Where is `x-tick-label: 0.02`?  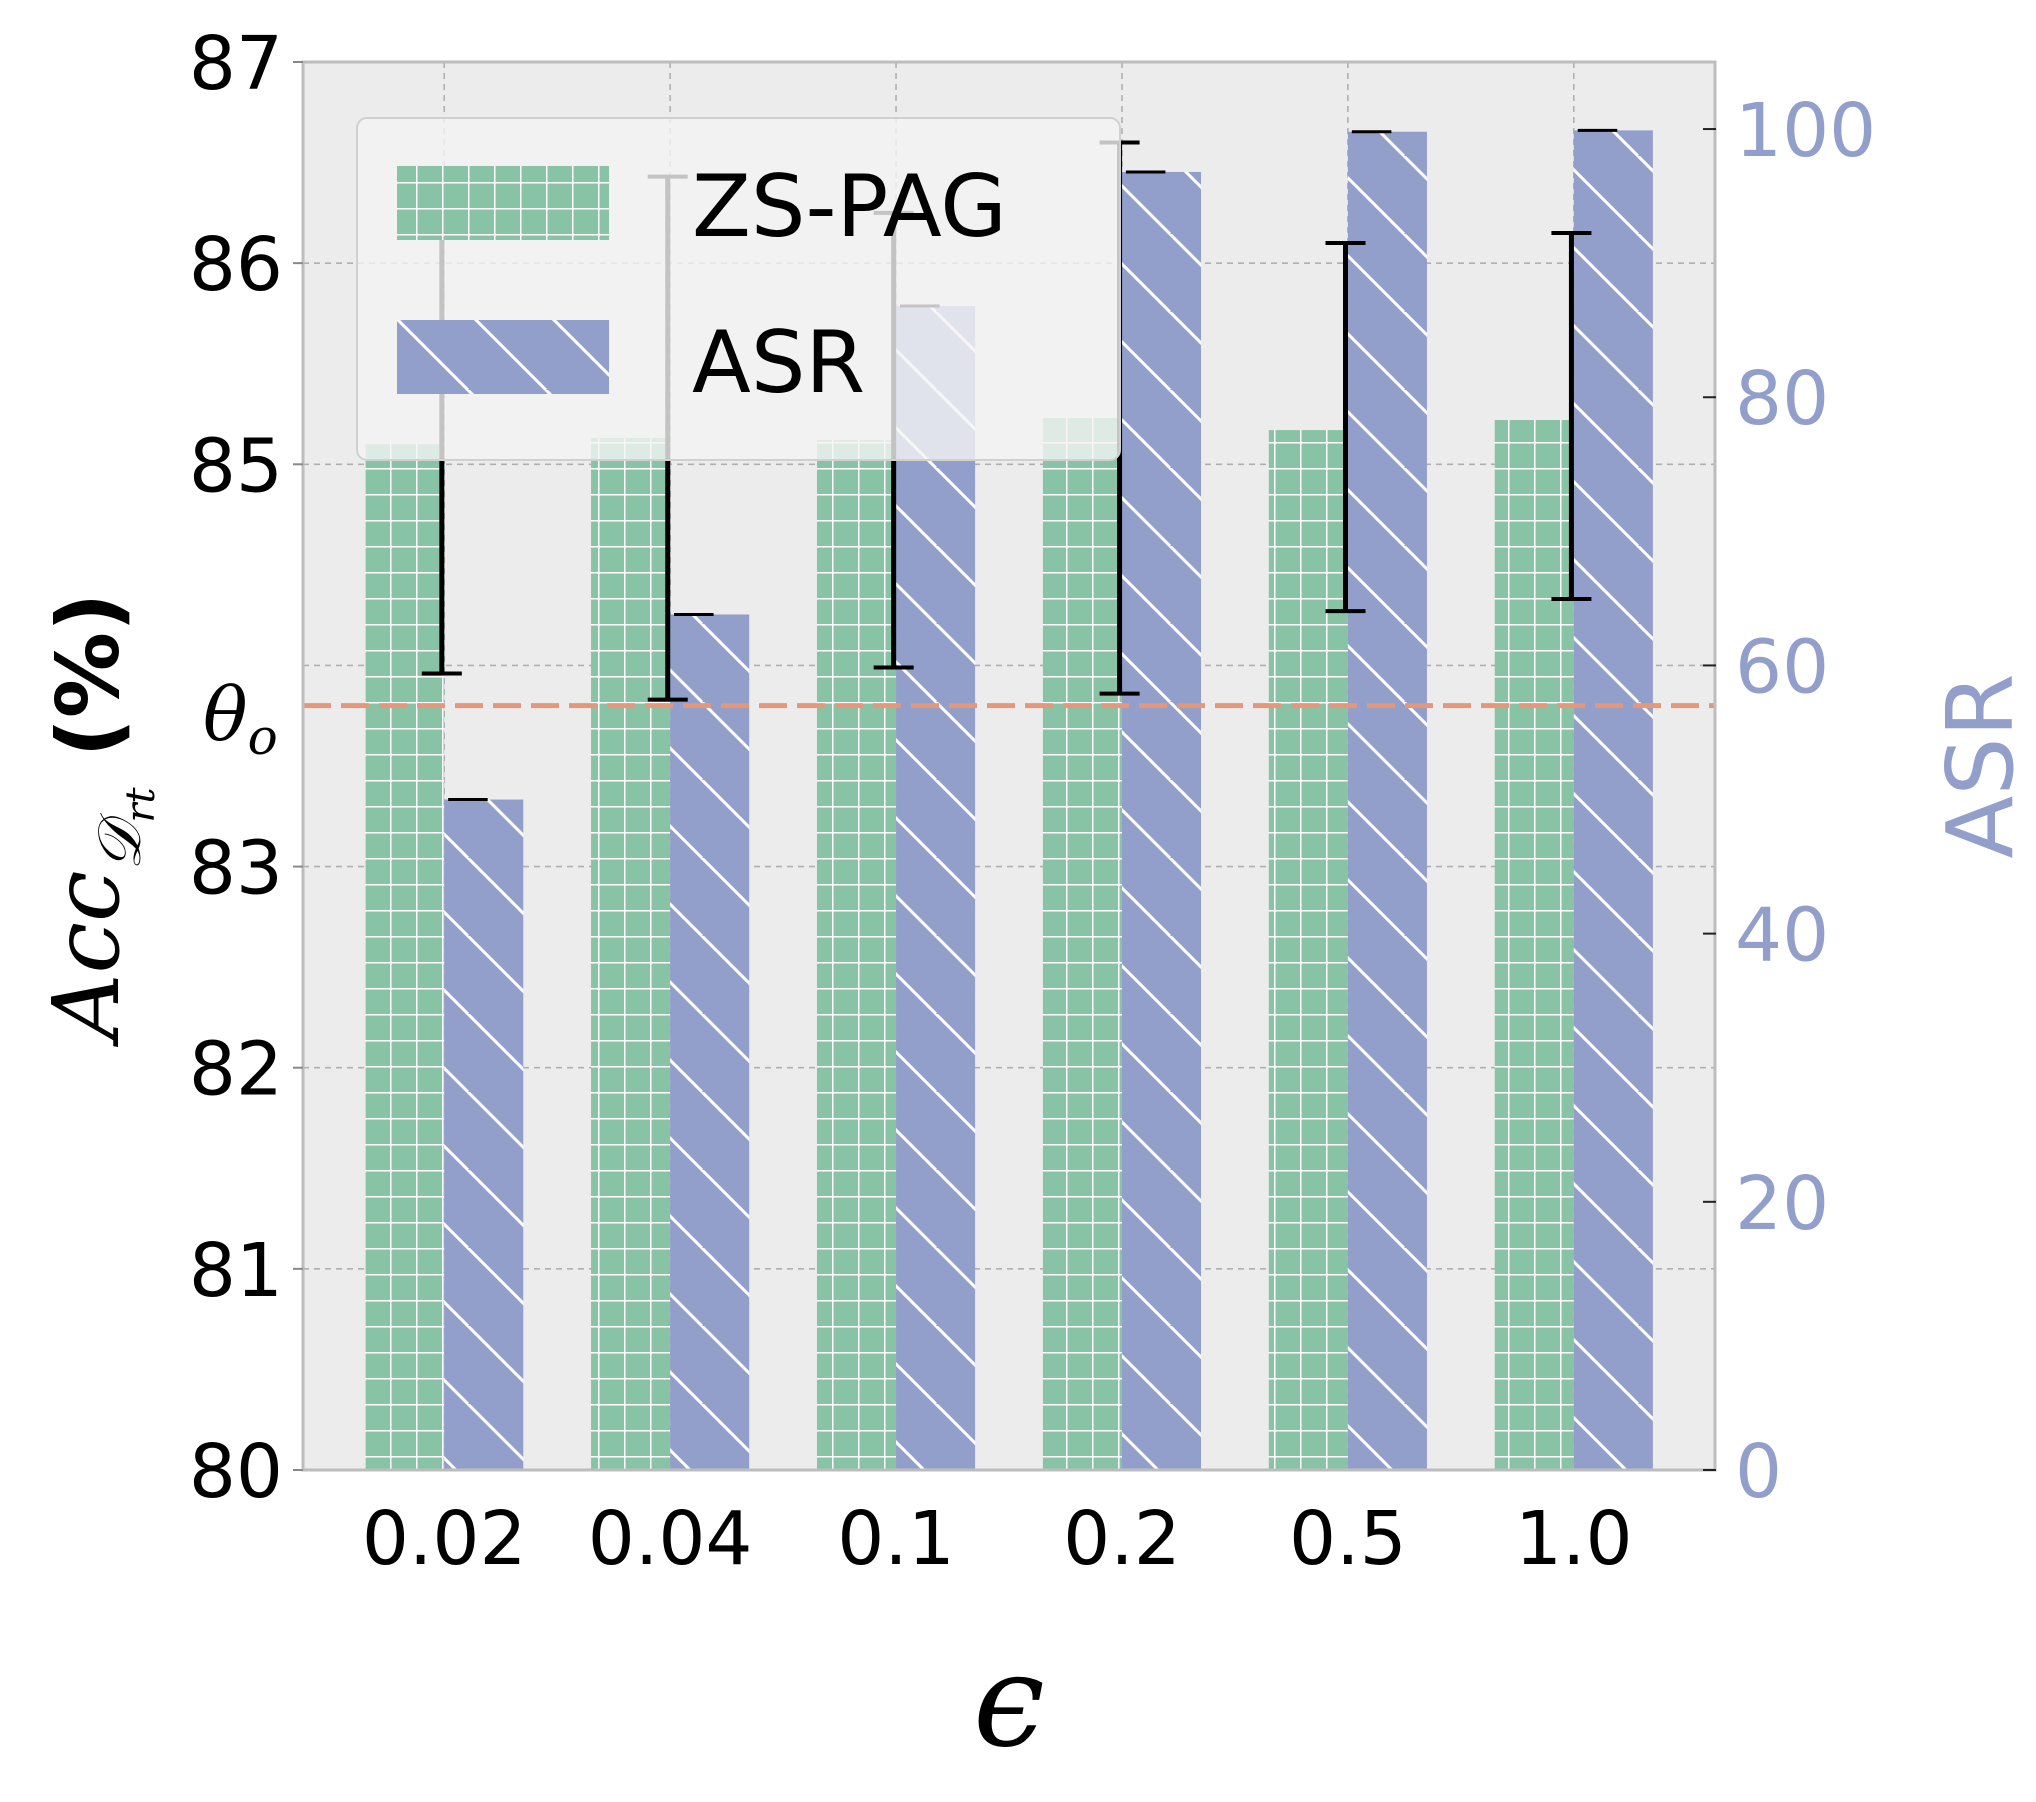
x-tick-label: 0.02 is located at coordinates (444, 1539).